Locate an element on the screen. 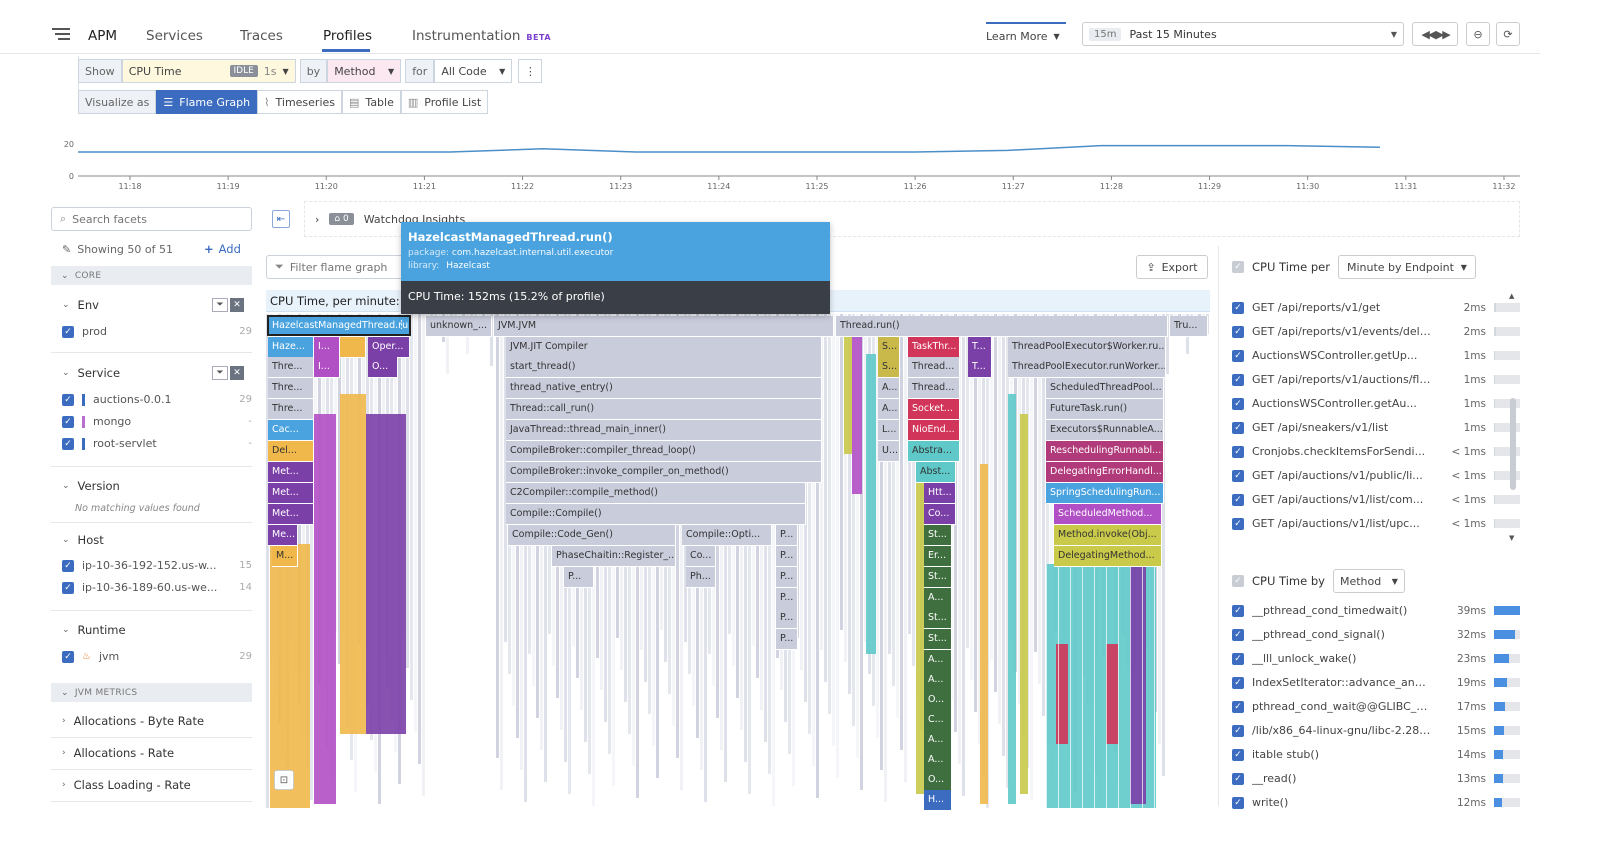 The image size is (1624, 846). more-options-button: ⋮ is located at coordinates (530, 71).